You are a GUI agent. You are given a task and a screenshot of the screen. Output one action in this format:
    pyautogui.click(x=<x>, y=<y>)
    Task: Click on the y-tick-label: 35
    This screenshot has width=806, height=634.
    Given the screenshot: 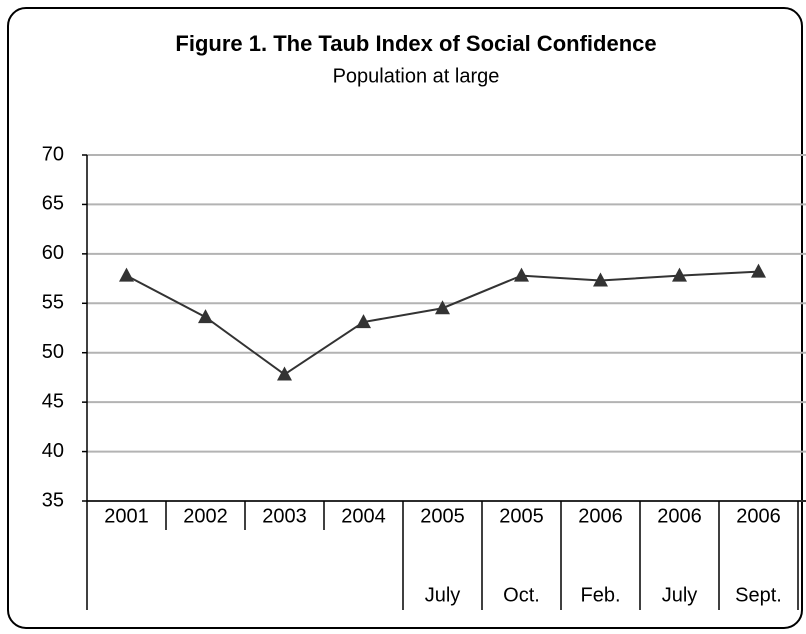 What is the action you would take?
    pyautogui.click(x=53, y=500)
    